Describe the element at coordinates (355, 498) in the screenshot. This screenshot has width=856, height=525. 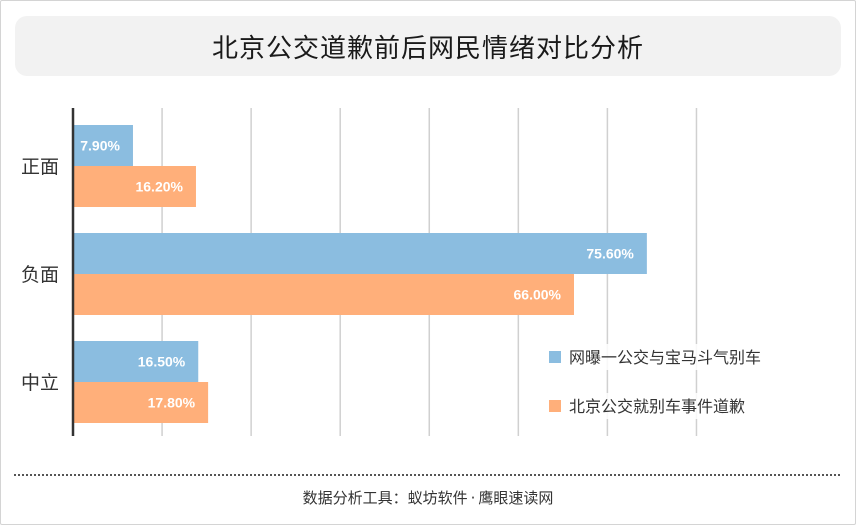
I see `footer-label: 数据分析工具：` at that location.